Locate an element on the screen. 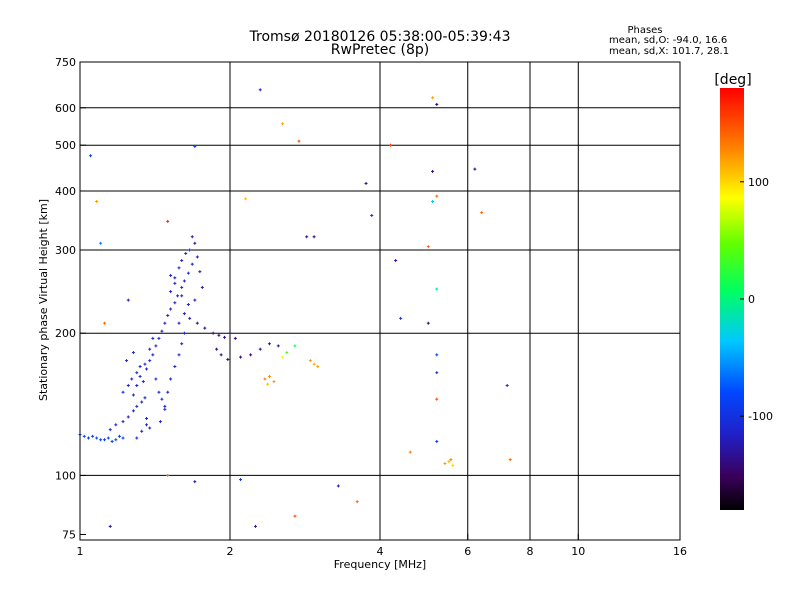 The image size is (800, 604). stats-o: mean, sd,O: -94.0, 16.6 is located at coordinates (668, 40).